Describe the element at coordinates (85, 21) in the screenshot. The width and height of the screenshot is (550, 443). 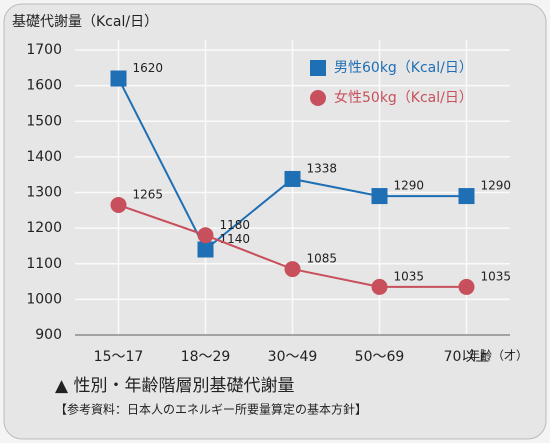
I see `y-axis-title: 基礎代謝量（Kcal/日）` at that location.